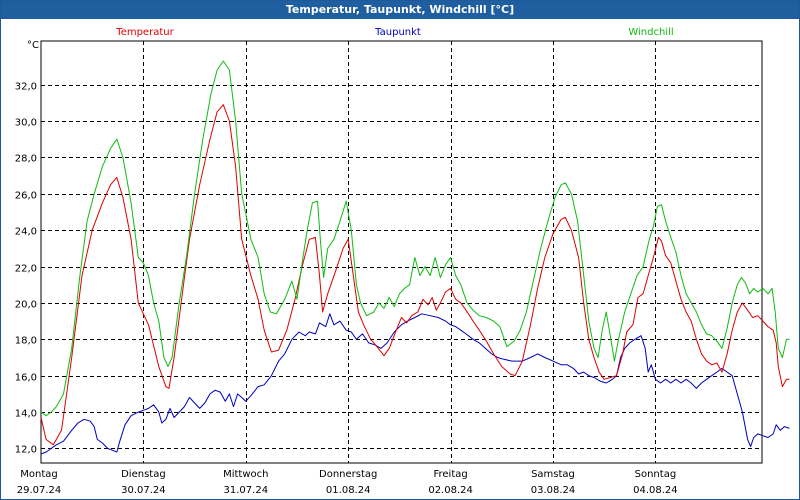 This screenshot has height=500, width=800. I want to click on y-tick-label: 22,0, so click(26, 269).